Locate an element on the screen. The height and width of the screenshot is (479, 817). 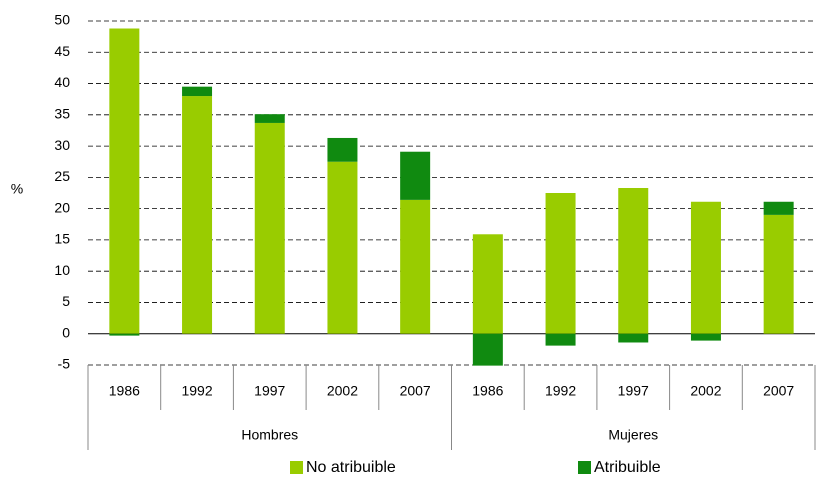
group-label: Hombres is located at coordinates (269, 435).